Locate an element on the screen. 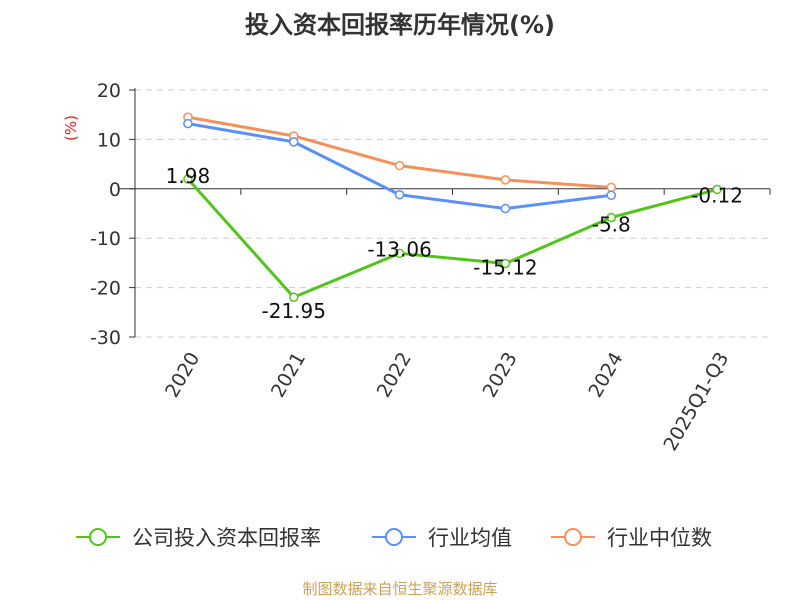 This screenshot has width=800, height=600. legend-item: 行业均值 is located at coordinates (442, 538).